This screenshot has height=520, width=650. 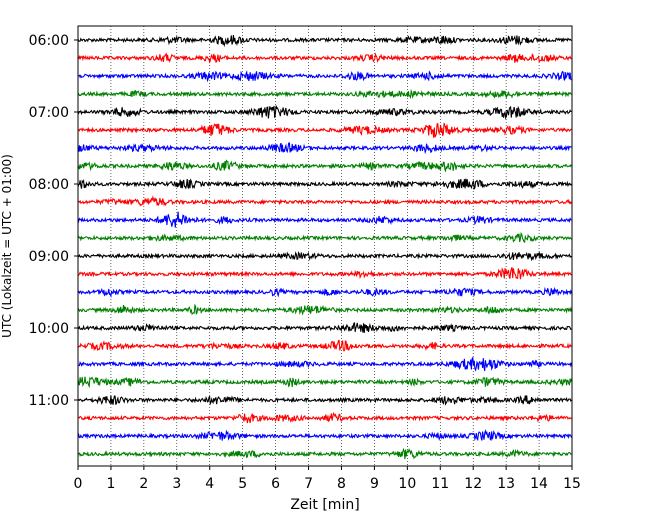 I want to click on x-tick-label: 11, so click(x=440, y=484).